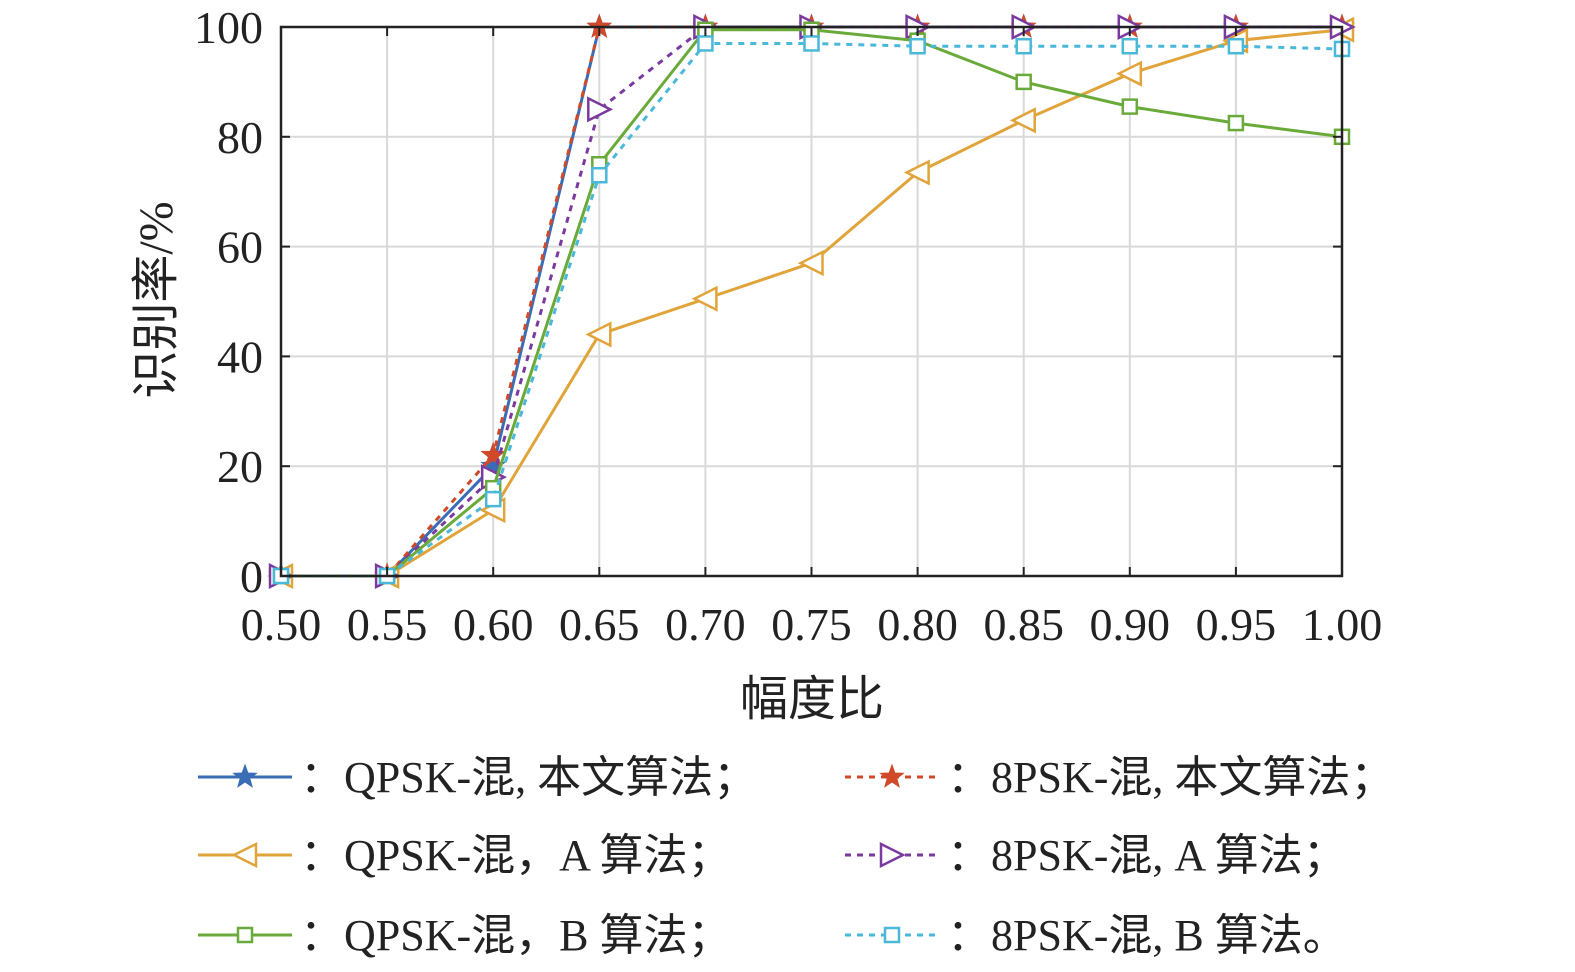 This screenshot has width=1575, height=972. Describe the element at coordinates (1170, 777) in the screenshot. I see `legend-label: ：8PSK-混, 本文算法；` at that location.